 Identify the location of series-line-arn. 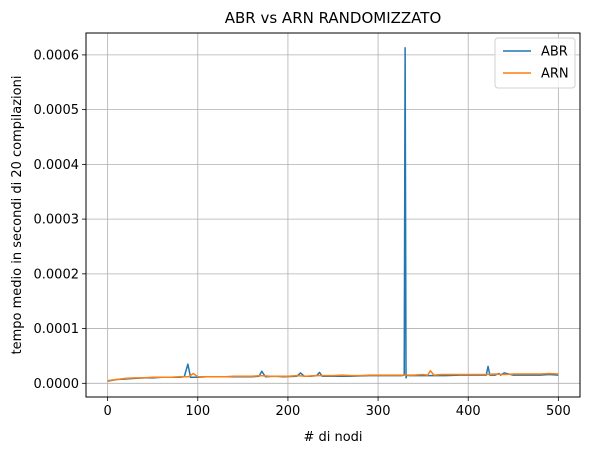
(333, 375).